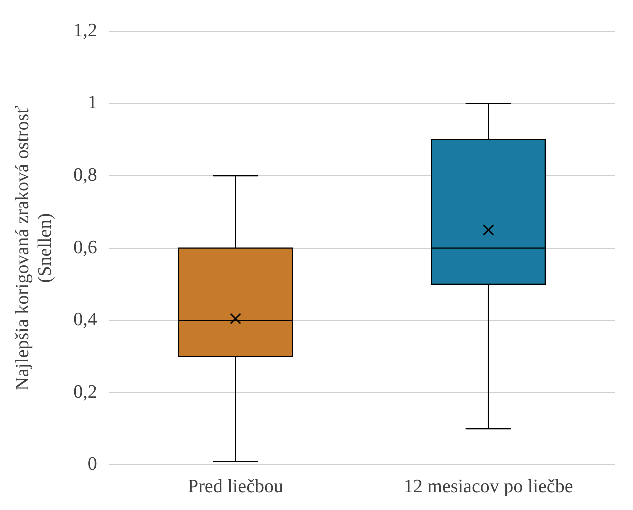 Image resolution: width=633 pixels, height=510 pixels. What do you see at coordinates (236, 487) in the screenshot?
I see `x-tick-label: Pred liečbou` at bounding box center [236, 487].